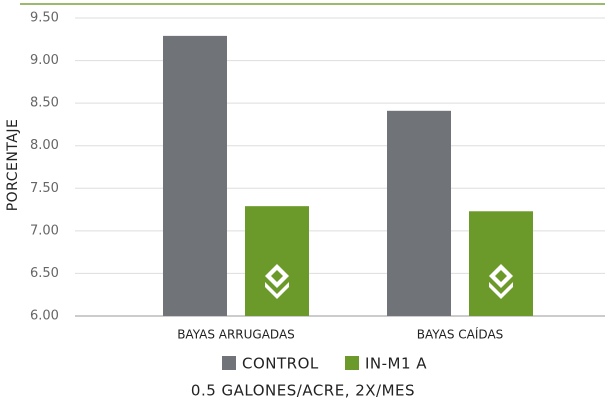  What do you see at coordinates (280, 364) in the screenshot?
I see `legend-label: CONTROL` at bounding box center [280, 364].